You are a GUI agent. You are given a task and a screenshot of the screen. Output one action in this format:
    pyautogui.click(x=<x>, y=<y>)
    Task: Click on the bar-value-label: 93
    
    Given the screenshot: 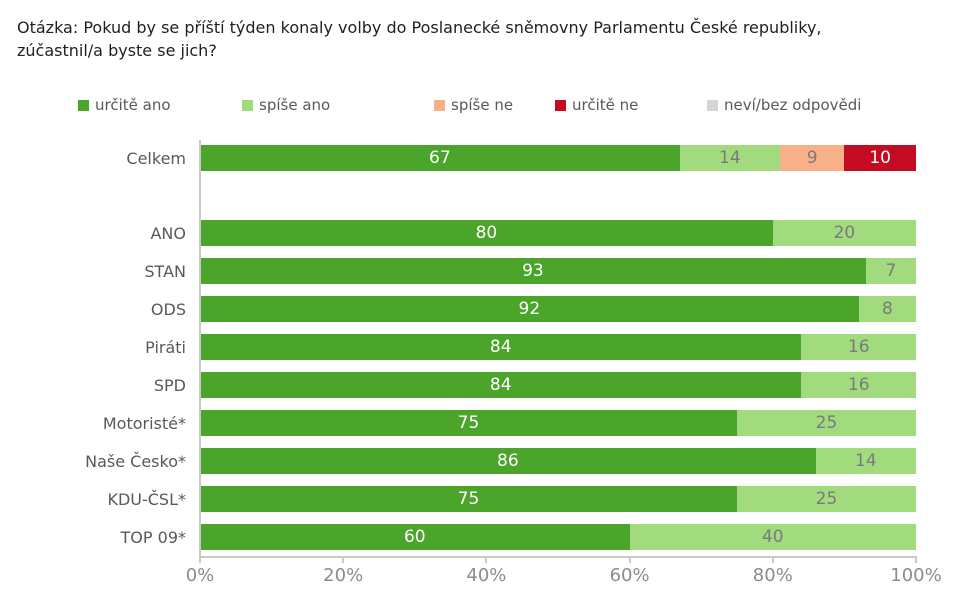 What is the action you would take?
    pyautogui.click(x=533, y=271)
    